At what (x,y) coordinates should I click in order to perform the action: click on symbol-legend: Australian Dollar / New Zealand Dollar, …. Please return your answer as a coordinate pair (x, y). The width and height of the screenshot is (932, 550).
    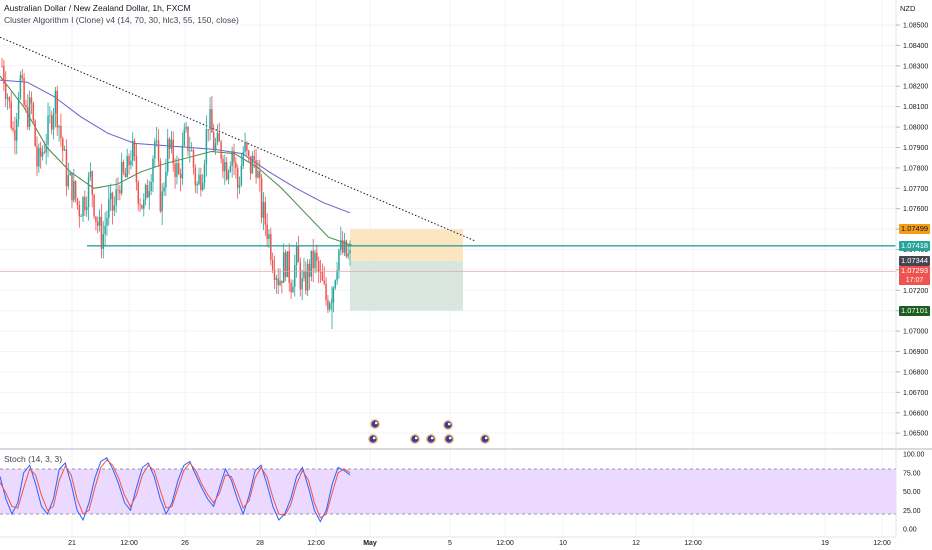
    Looking at the image, I should click on (97, 8).